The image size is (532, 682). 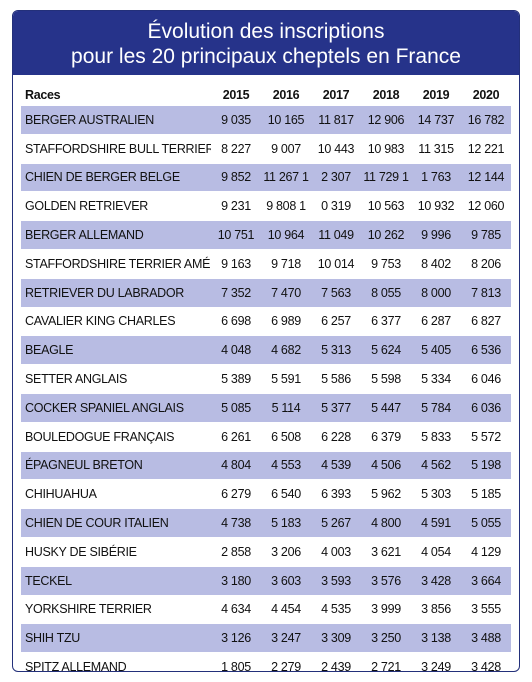 I want to click on table-row: BEAGLE 4 048 4 682 5 313 5 624 5 405 6 536, so click(x=266, y=350).